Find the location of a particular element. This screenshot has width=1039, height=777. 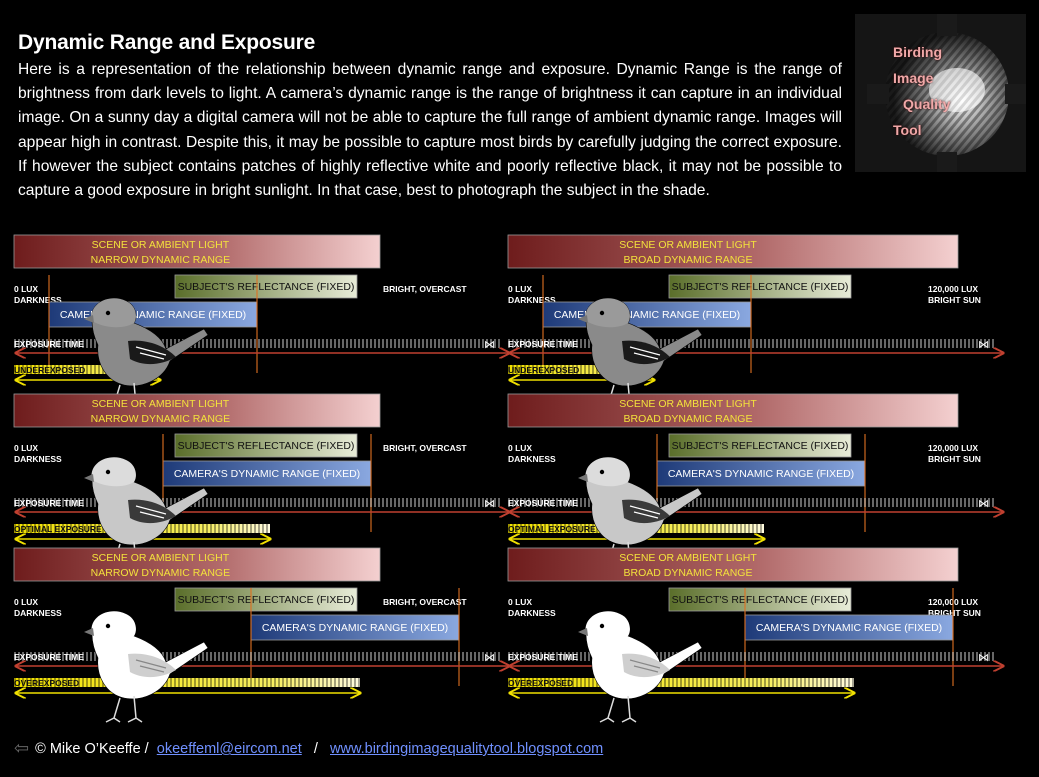

copyright: © Mike O’Keeffe is located at coordinates (88, 749).